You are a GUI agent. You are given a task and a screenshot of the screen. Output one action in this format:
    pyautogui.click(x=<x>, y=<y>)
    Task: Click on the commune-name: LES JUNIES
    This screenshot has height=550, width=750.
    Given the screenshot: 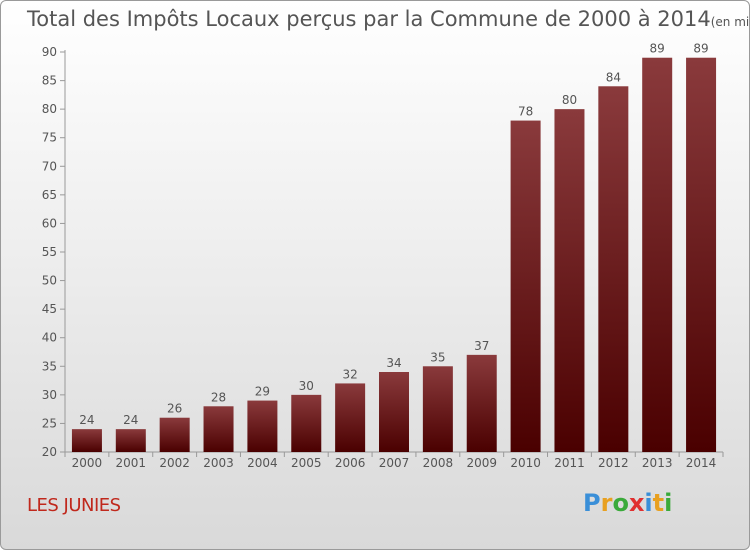 What is the action you would take?
    pyautogui.click(x=74, y=505)
    